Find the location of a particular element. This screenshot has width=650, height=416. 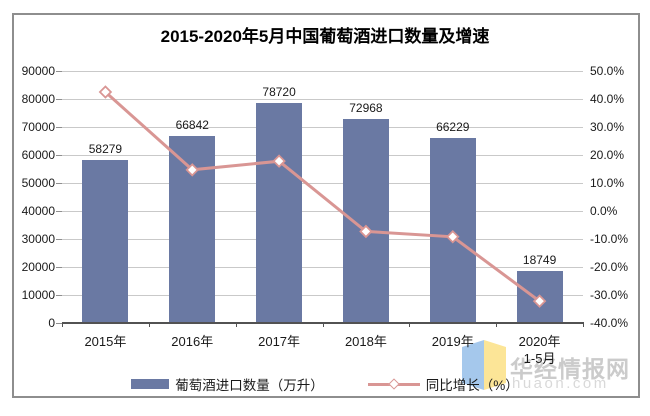

y-axis-right-tick-label: 30.0% is located at coordinates (607, 127).